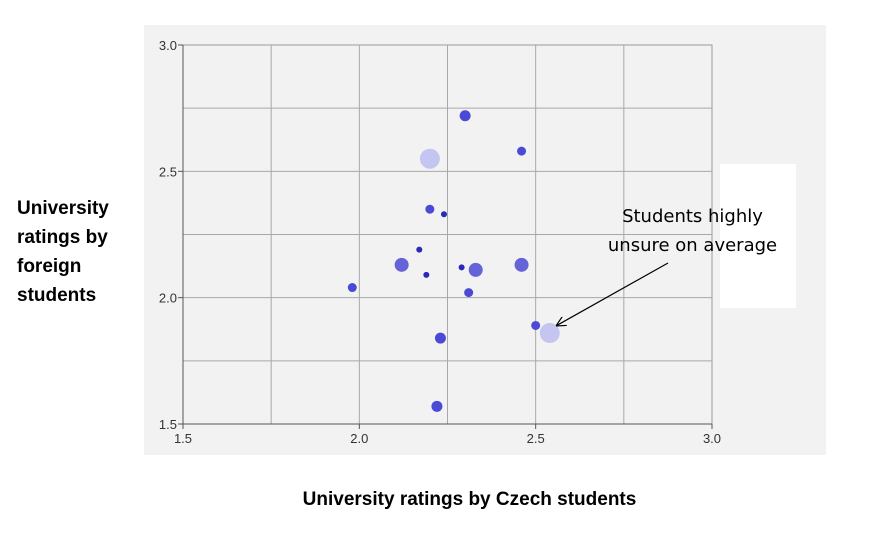  I want to click on y-tick-label: 2.5, so click(168, 171).